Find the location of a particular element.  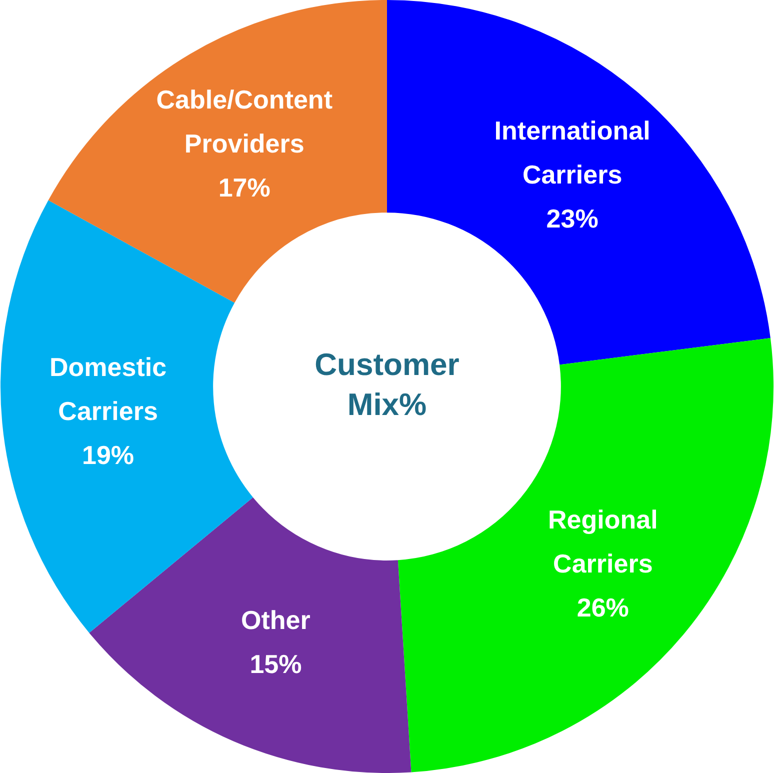

data-label: 19% is located at coordinates (108, 455).